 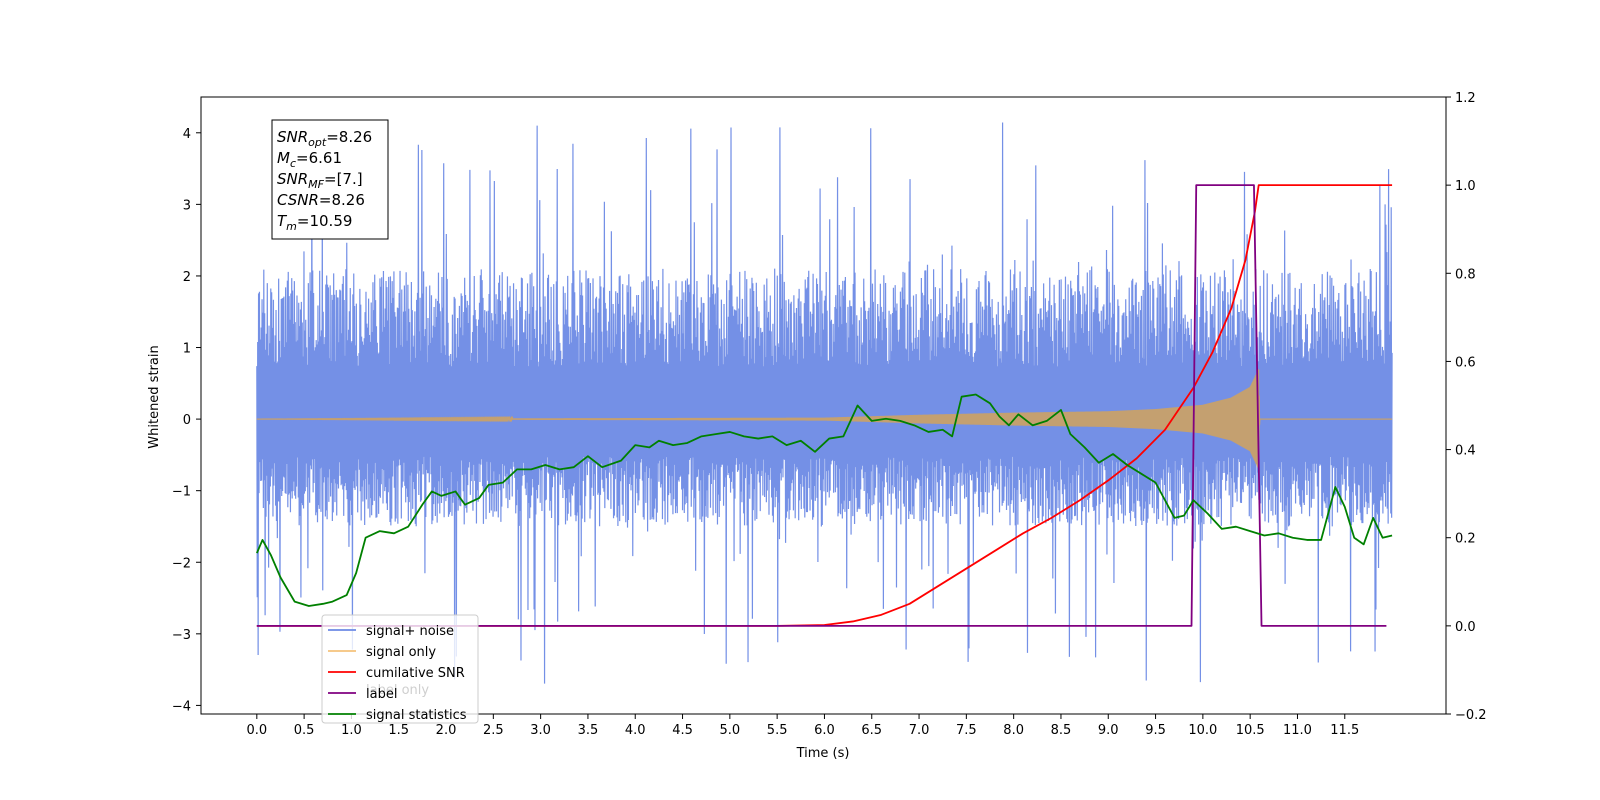 I want to click on x-tick-label: 6.5, so click(x=871, y=730).